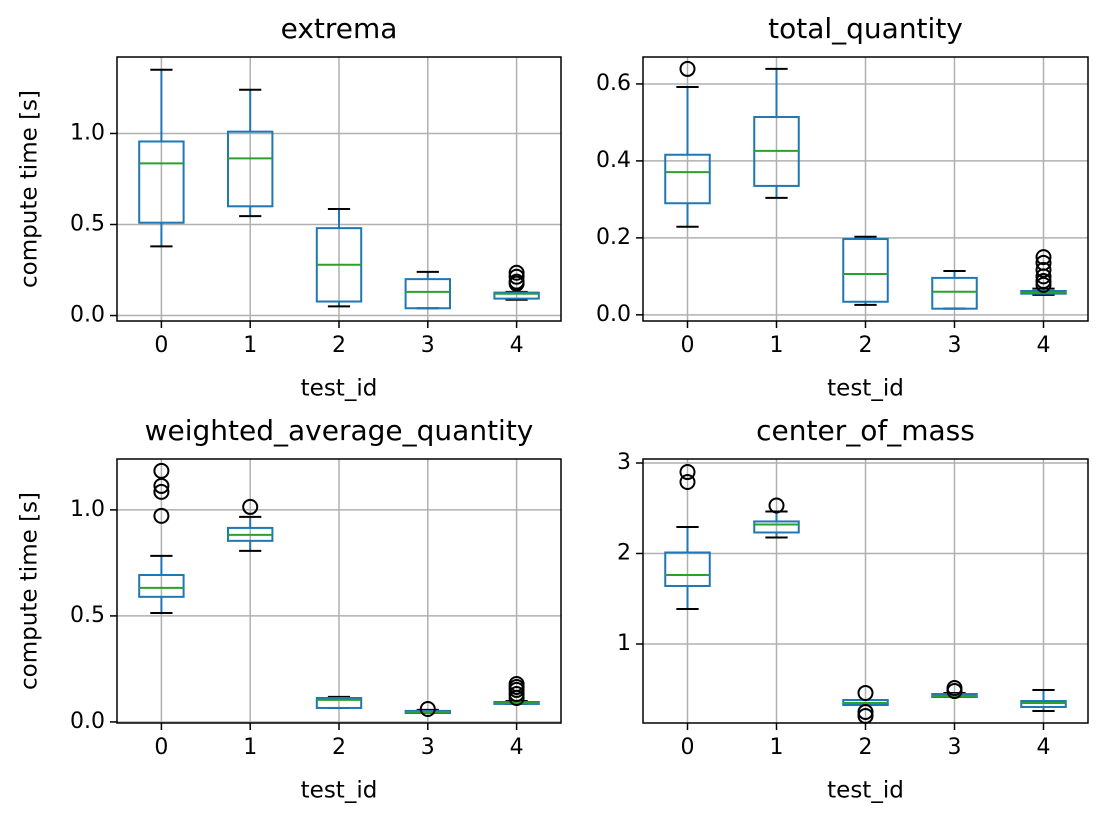 The width and height of the screenshot is (1098, 820). Describe the element at coordinates (339, 430) in the screenshot. I see `subplot-title: weighted_average_quantity` at that location.